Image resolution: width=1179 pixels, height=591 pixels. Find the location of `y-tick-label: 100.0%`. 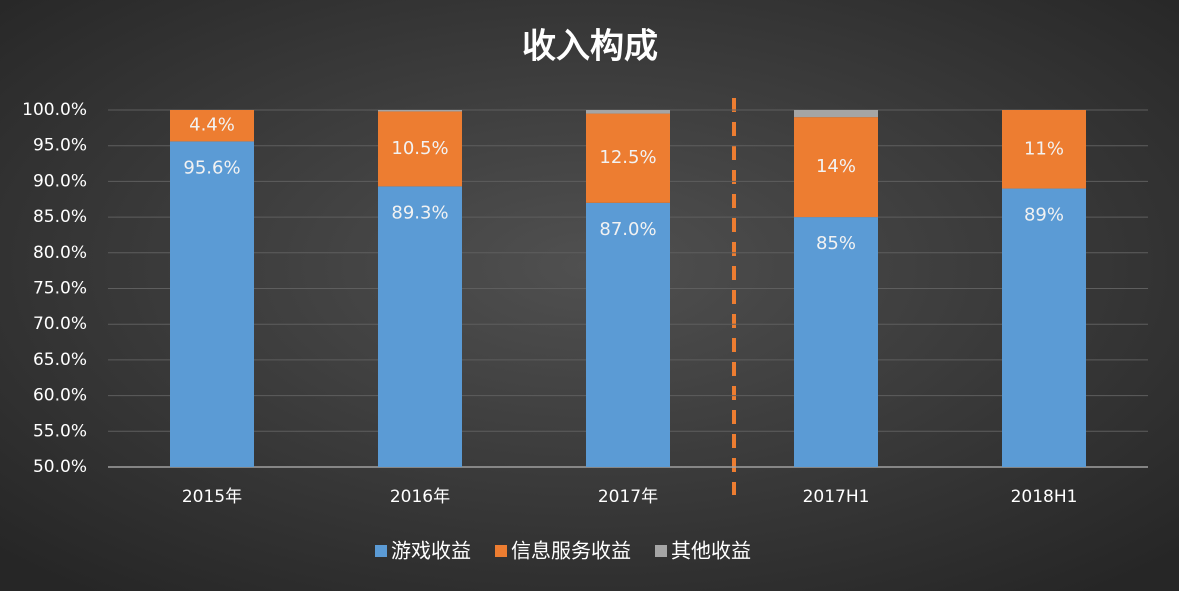

y-tick-label: 100.0% is located at coordinates (54, 110).